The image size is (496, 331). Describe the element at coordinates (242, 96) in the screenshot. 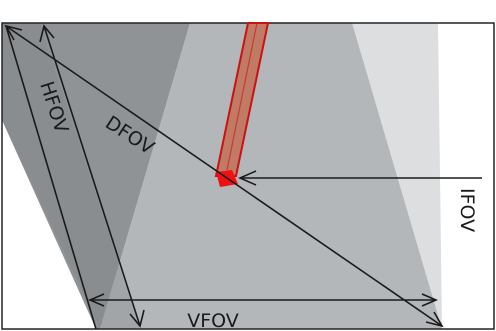

I see `pixel-column-edge` at that location.